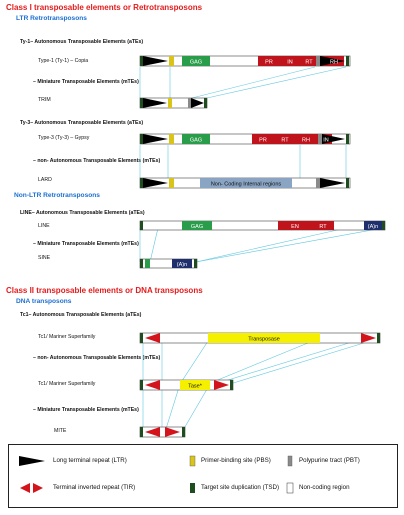 This screenshot has height=515, width=404. I want to click on sine-label: SINE, so click(44, 258).